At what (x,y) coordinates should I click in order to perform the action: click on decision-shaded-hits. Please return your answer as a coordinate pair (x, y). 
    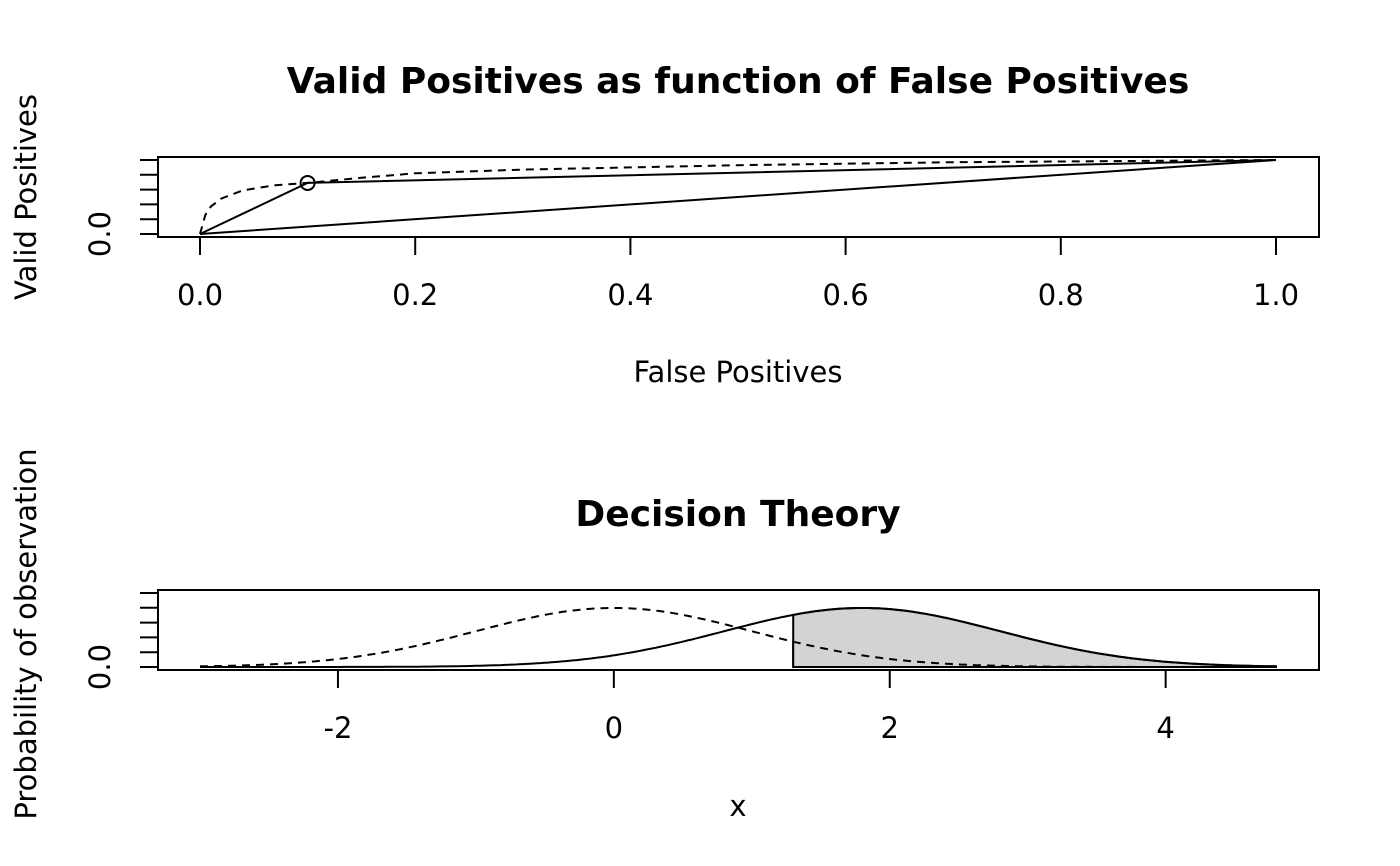
    Looking at the image, I should click on (1034, 637).